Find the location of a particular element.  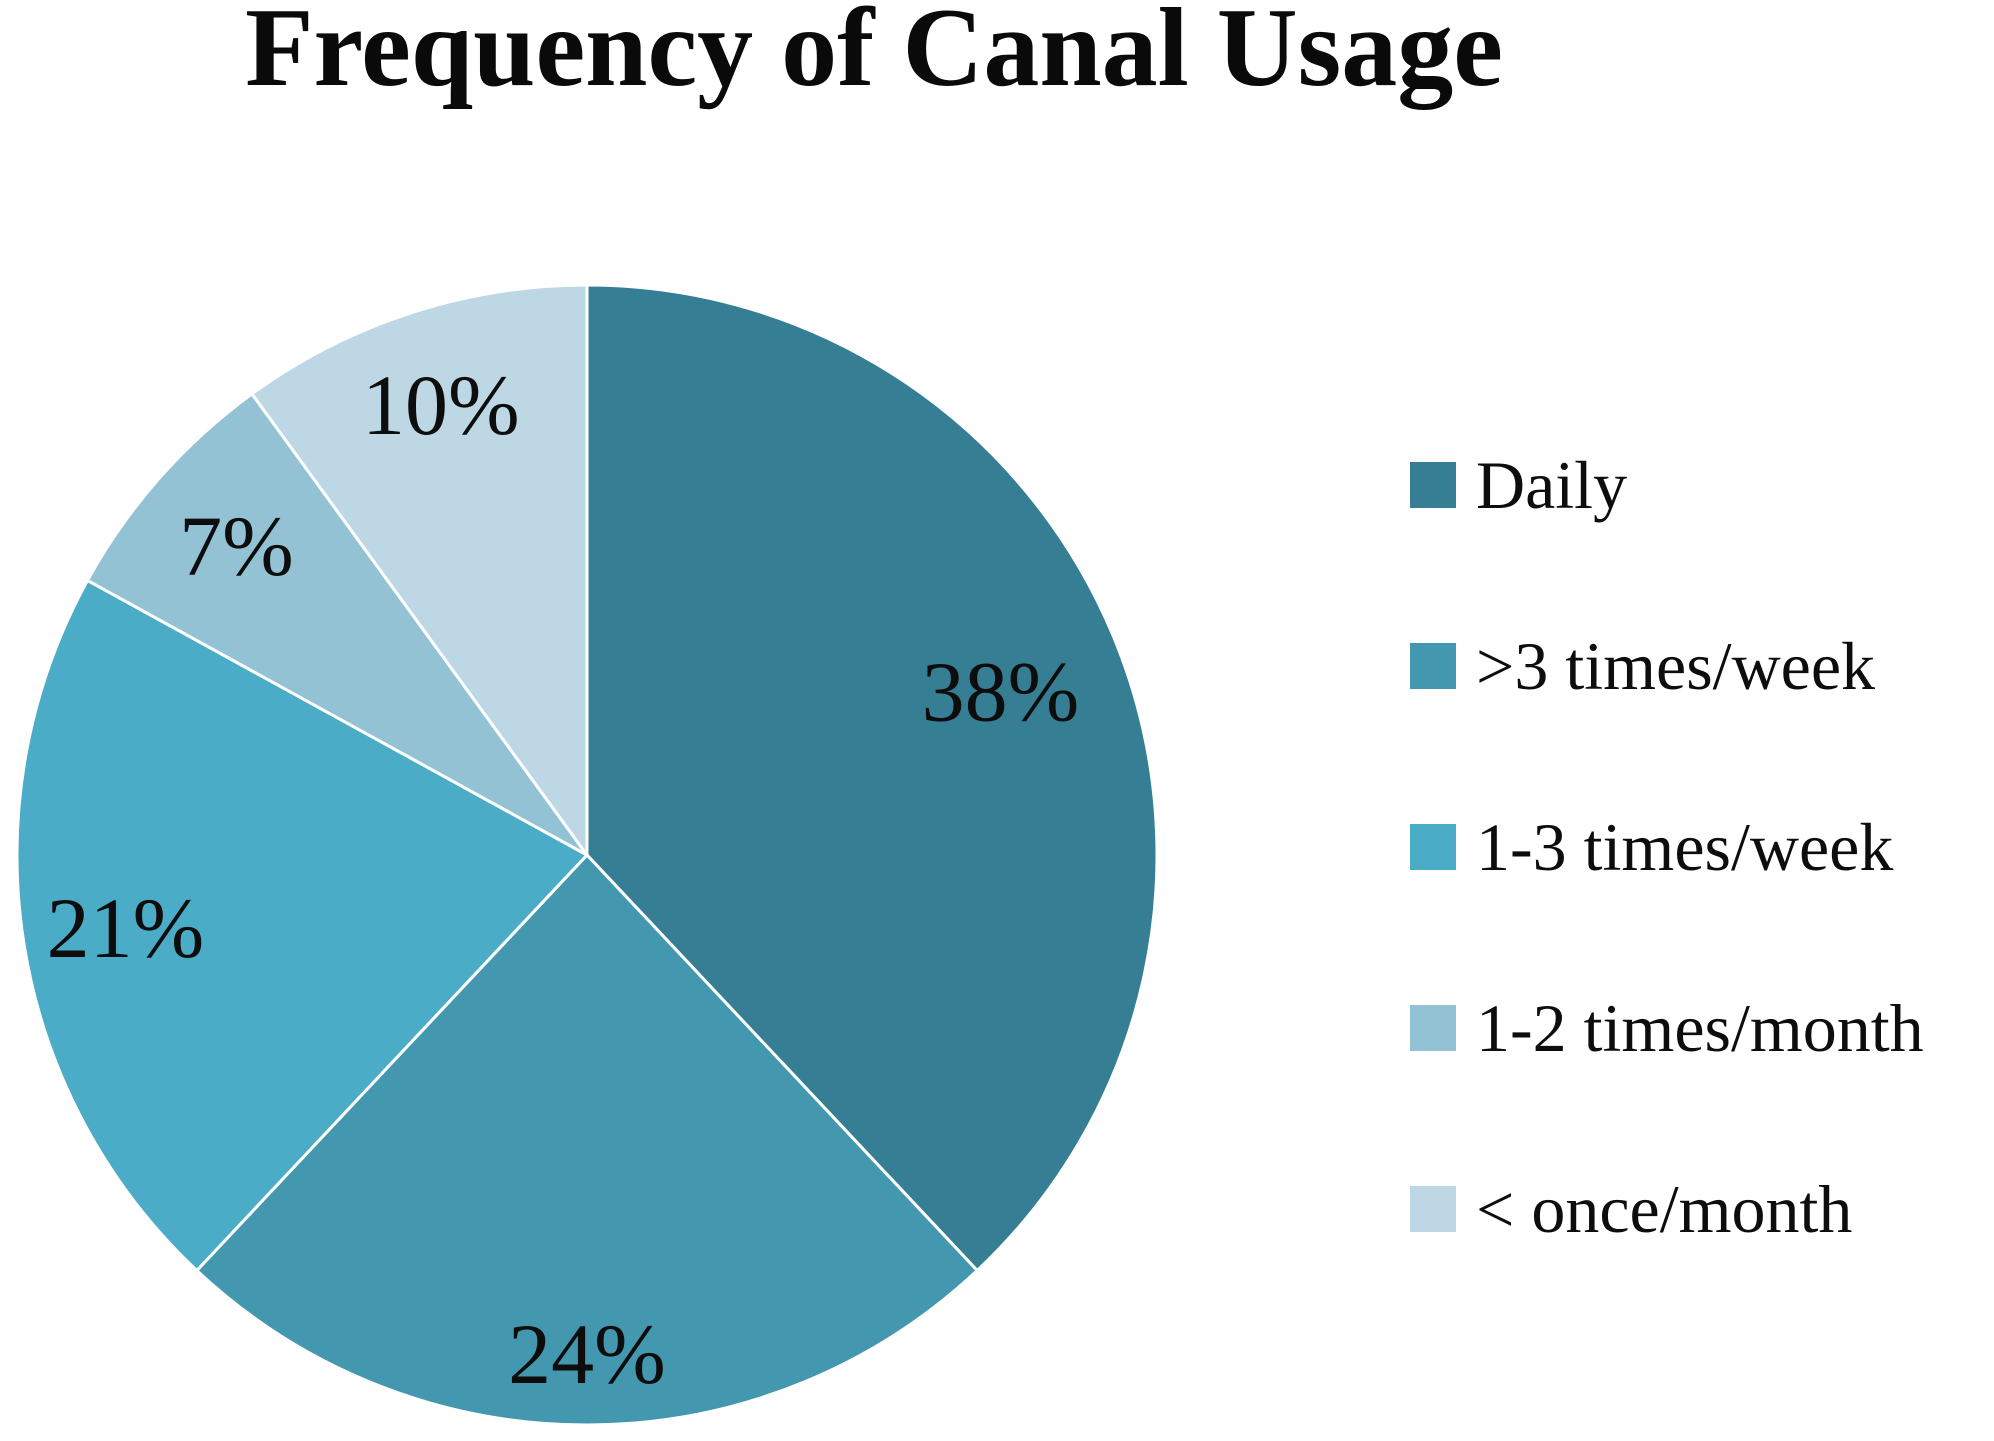

legend-item-4: < once/month is located at coordinates (1667, 1209).